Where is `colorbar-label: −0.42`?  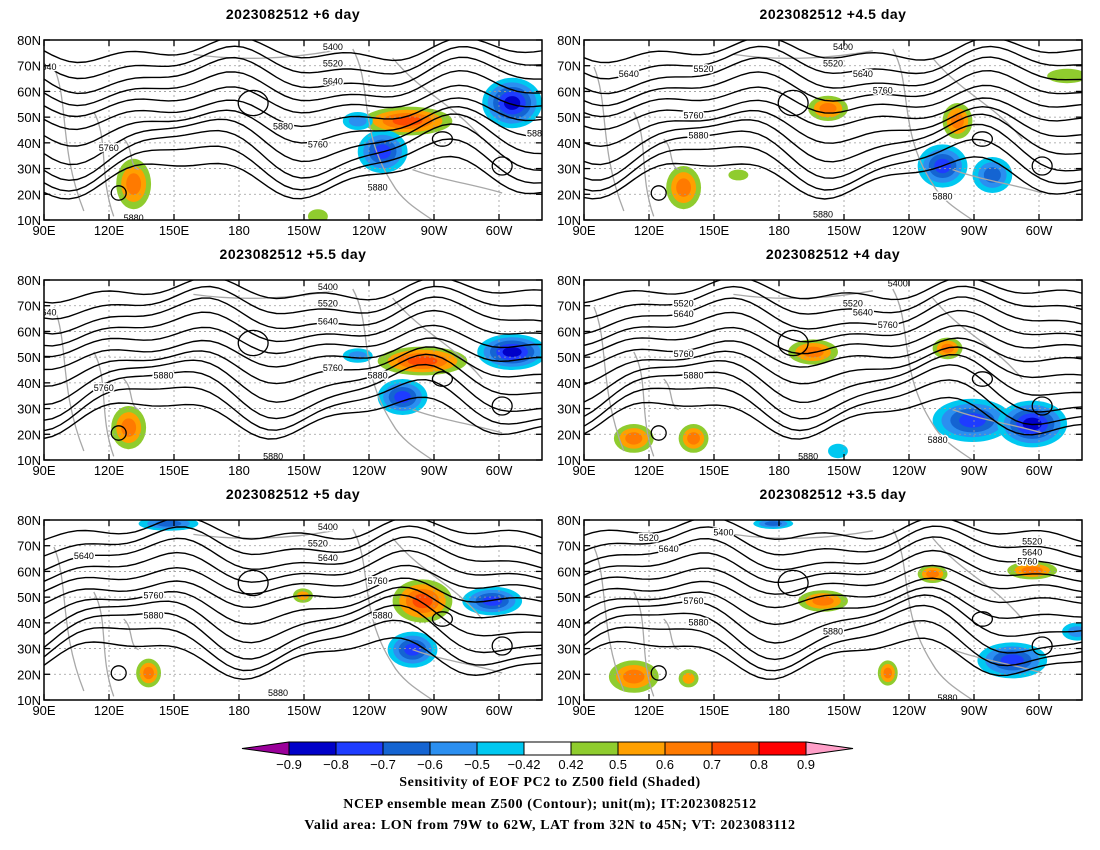
colorbar-label: −0.42 is located at coordinates (524, 764).